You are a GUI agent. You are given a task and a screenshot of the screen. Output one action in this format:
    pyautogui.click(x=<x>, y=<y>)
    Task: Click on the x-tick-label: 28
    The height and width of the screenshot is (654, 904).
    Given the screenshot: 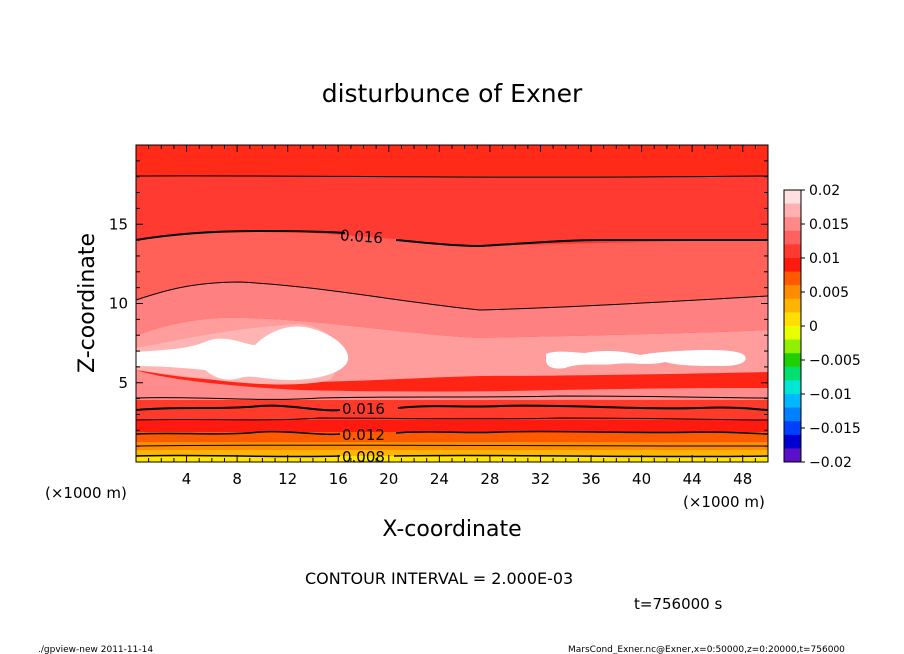 What is the action you would take?
    pyautogui.click(x=489, y=479)
    